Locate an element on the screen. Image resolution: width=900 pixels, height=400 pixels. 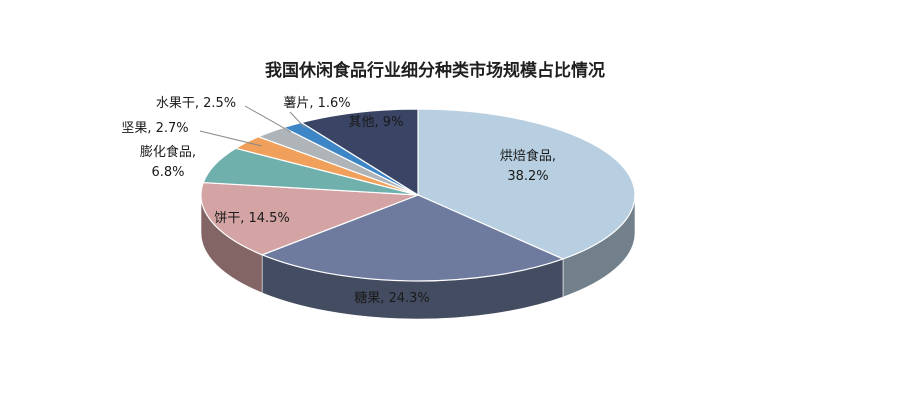
data-label-饼干: 饼干, 14.5% is located at coordinates (252, 218).